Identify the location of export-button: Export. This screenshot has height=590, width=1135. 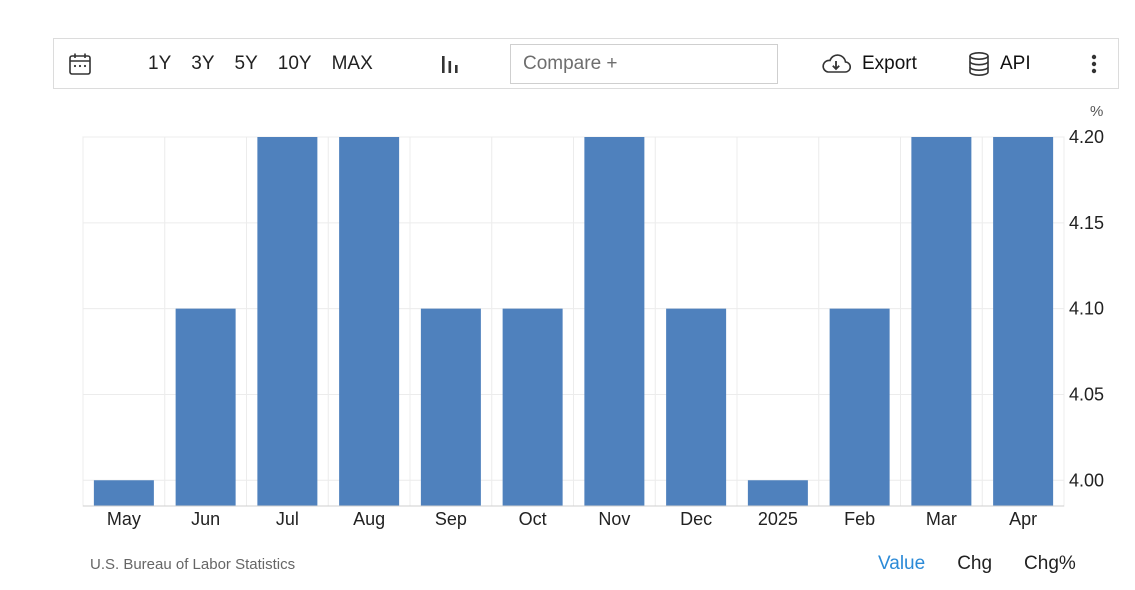
(868, 63).